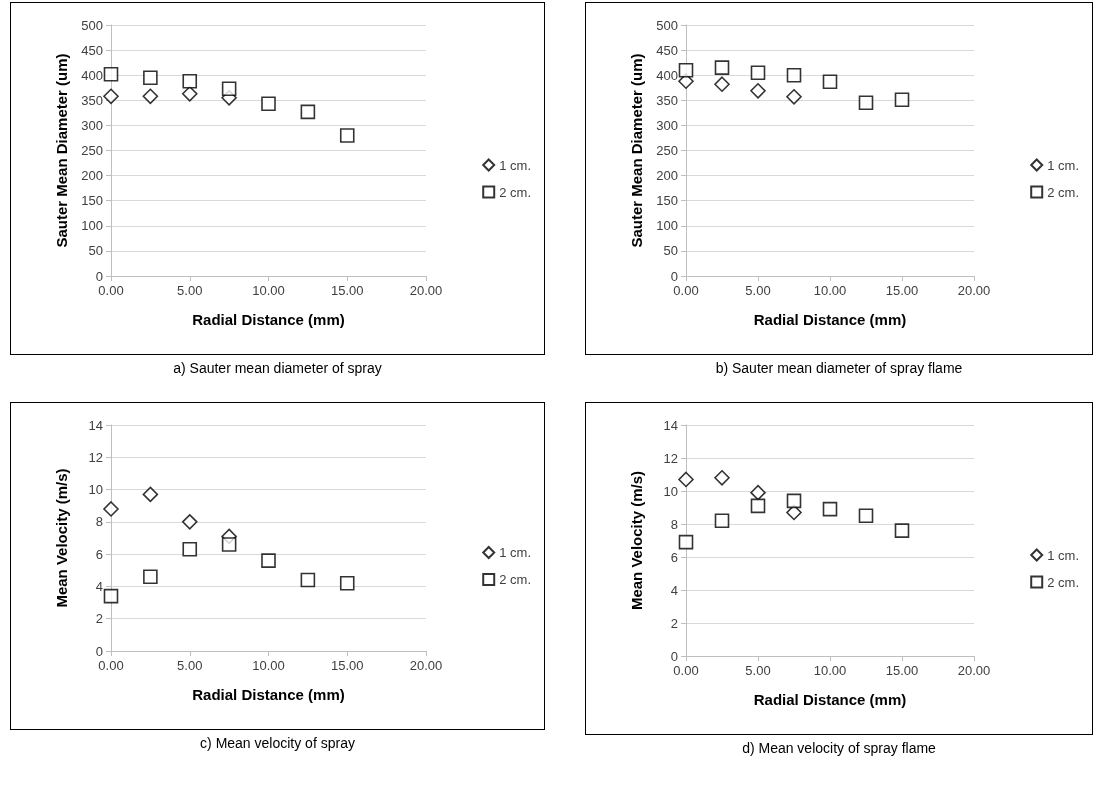  What do you see at coordinates (277, 368) in the screenshot?
I see `text: a) Sauter mean diameter of spray` at bounding box center [277, 368].